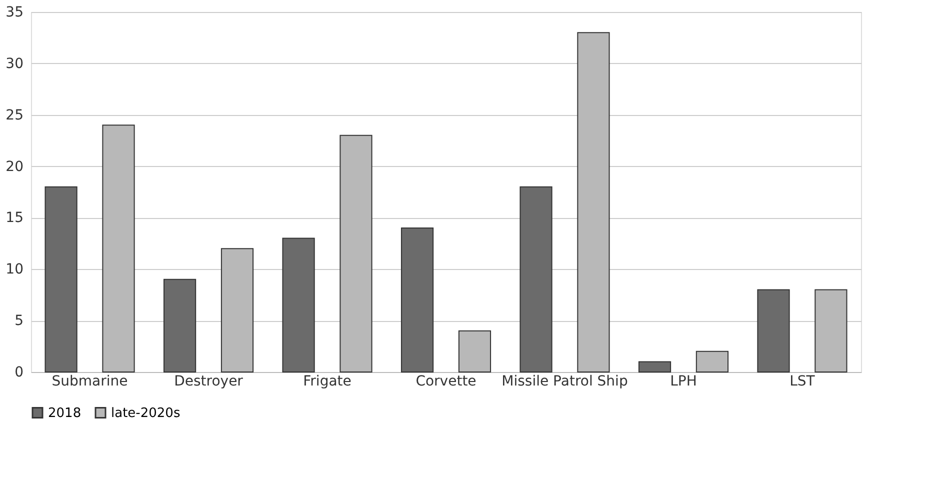 This screenshot has width=925, height=483. What do you see at coordinates (15, 166) in the screenshot?
I see `y-tick-label: 20` at bounding box center [15, 166].